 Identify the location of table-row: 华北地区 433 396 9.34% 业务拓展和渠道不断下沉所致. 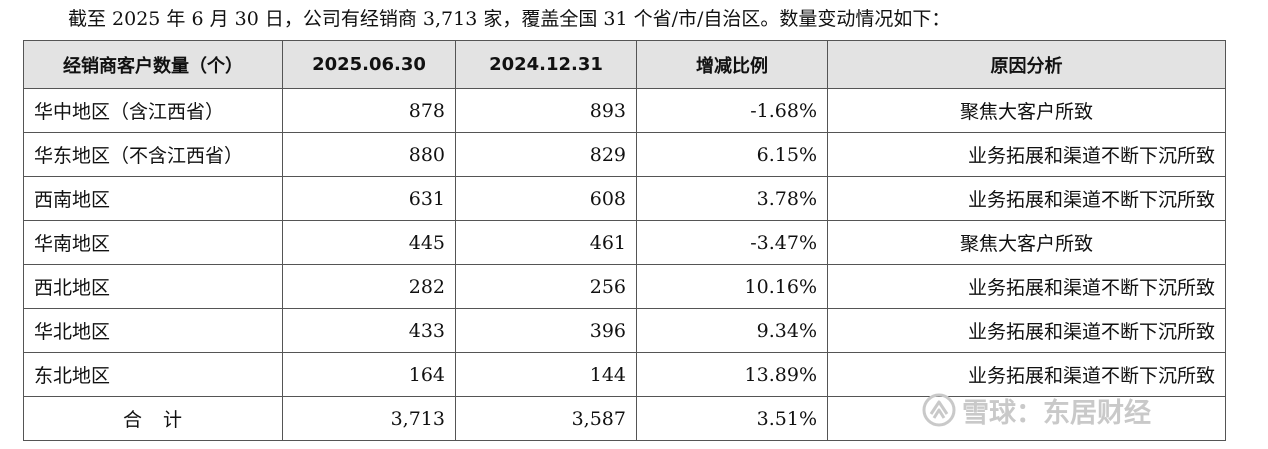
(624, 330).